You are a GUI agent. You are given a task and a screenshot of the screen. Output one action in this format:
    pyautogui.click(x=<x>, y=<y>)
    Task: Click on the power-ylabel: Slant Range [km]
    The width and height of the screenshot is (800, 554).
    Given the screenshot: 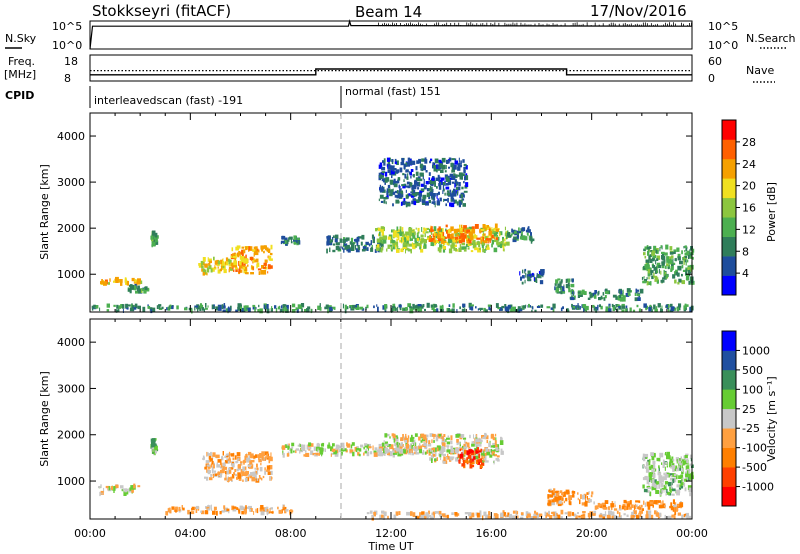 What is the action you would take?
    pyautogui.click(x=44, y=212)
    